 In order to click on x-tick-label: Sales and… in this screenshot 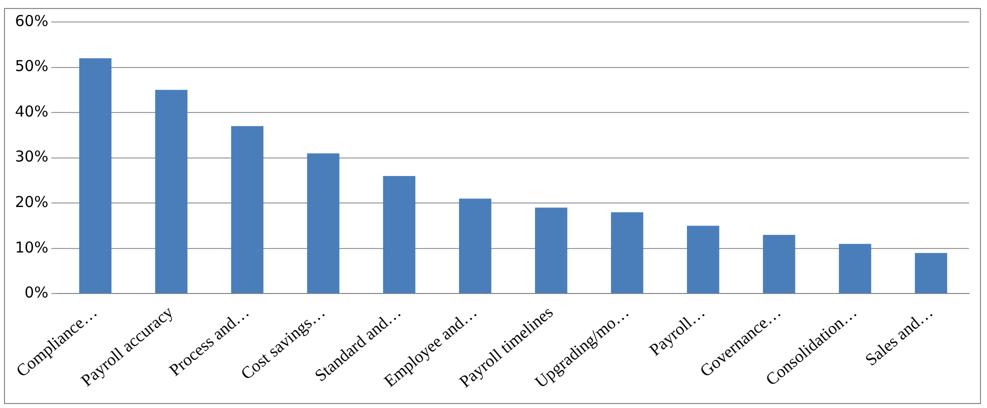, I will do `click(899, 336)`.